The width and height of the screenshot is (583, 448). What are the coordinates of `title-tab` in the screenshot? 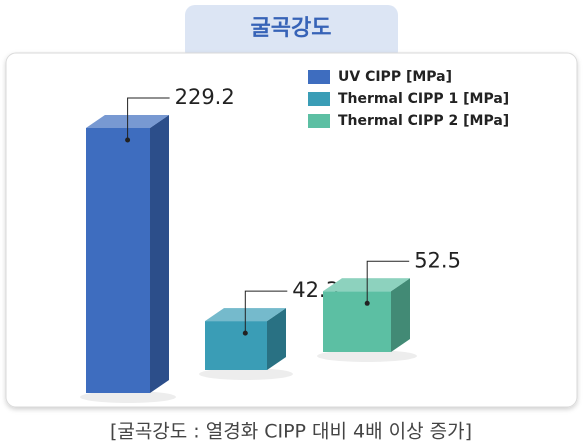 It's located at (291, 33).